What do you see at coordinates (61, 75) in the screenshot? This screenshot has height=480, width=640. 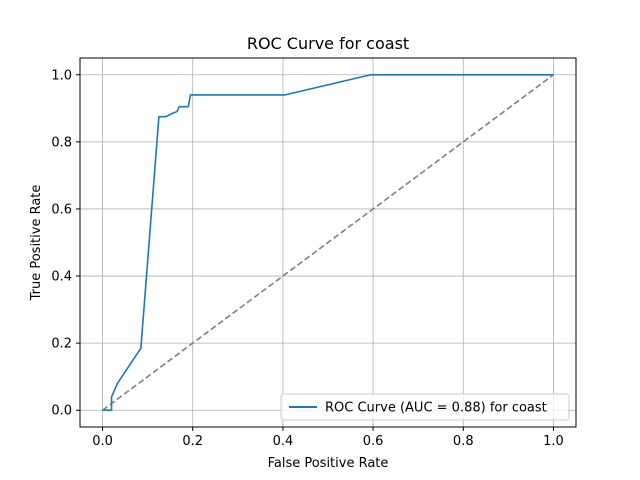 I see `y-tick-label: 1.0` at bounding box center [61, 75].